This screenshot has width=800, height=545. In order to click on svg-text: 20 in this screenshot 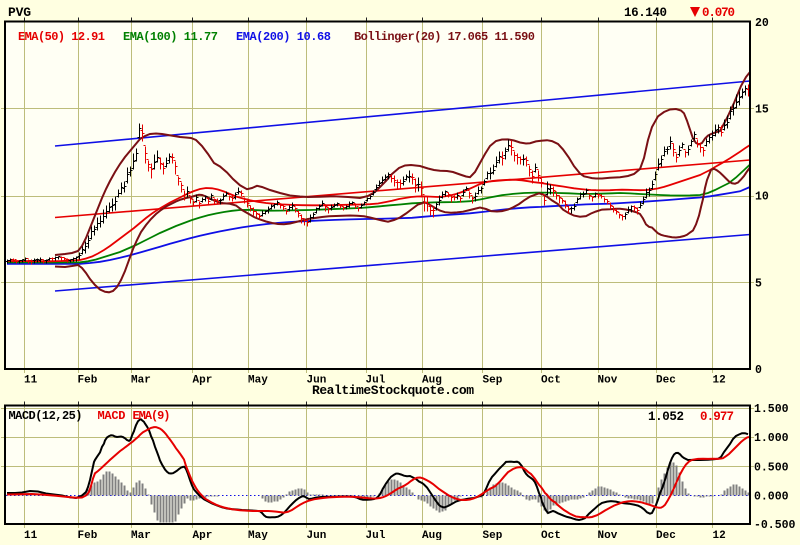, I will do `click(762, 23)`.